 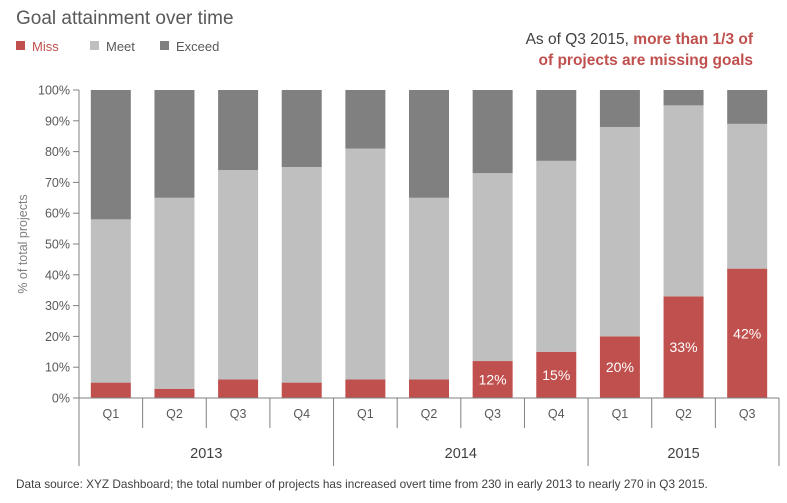 What do you see at coordinates (197, 46) in the screenshot?
I see `legend-label-exceed: Exceed` at bounding box center [197, 46].